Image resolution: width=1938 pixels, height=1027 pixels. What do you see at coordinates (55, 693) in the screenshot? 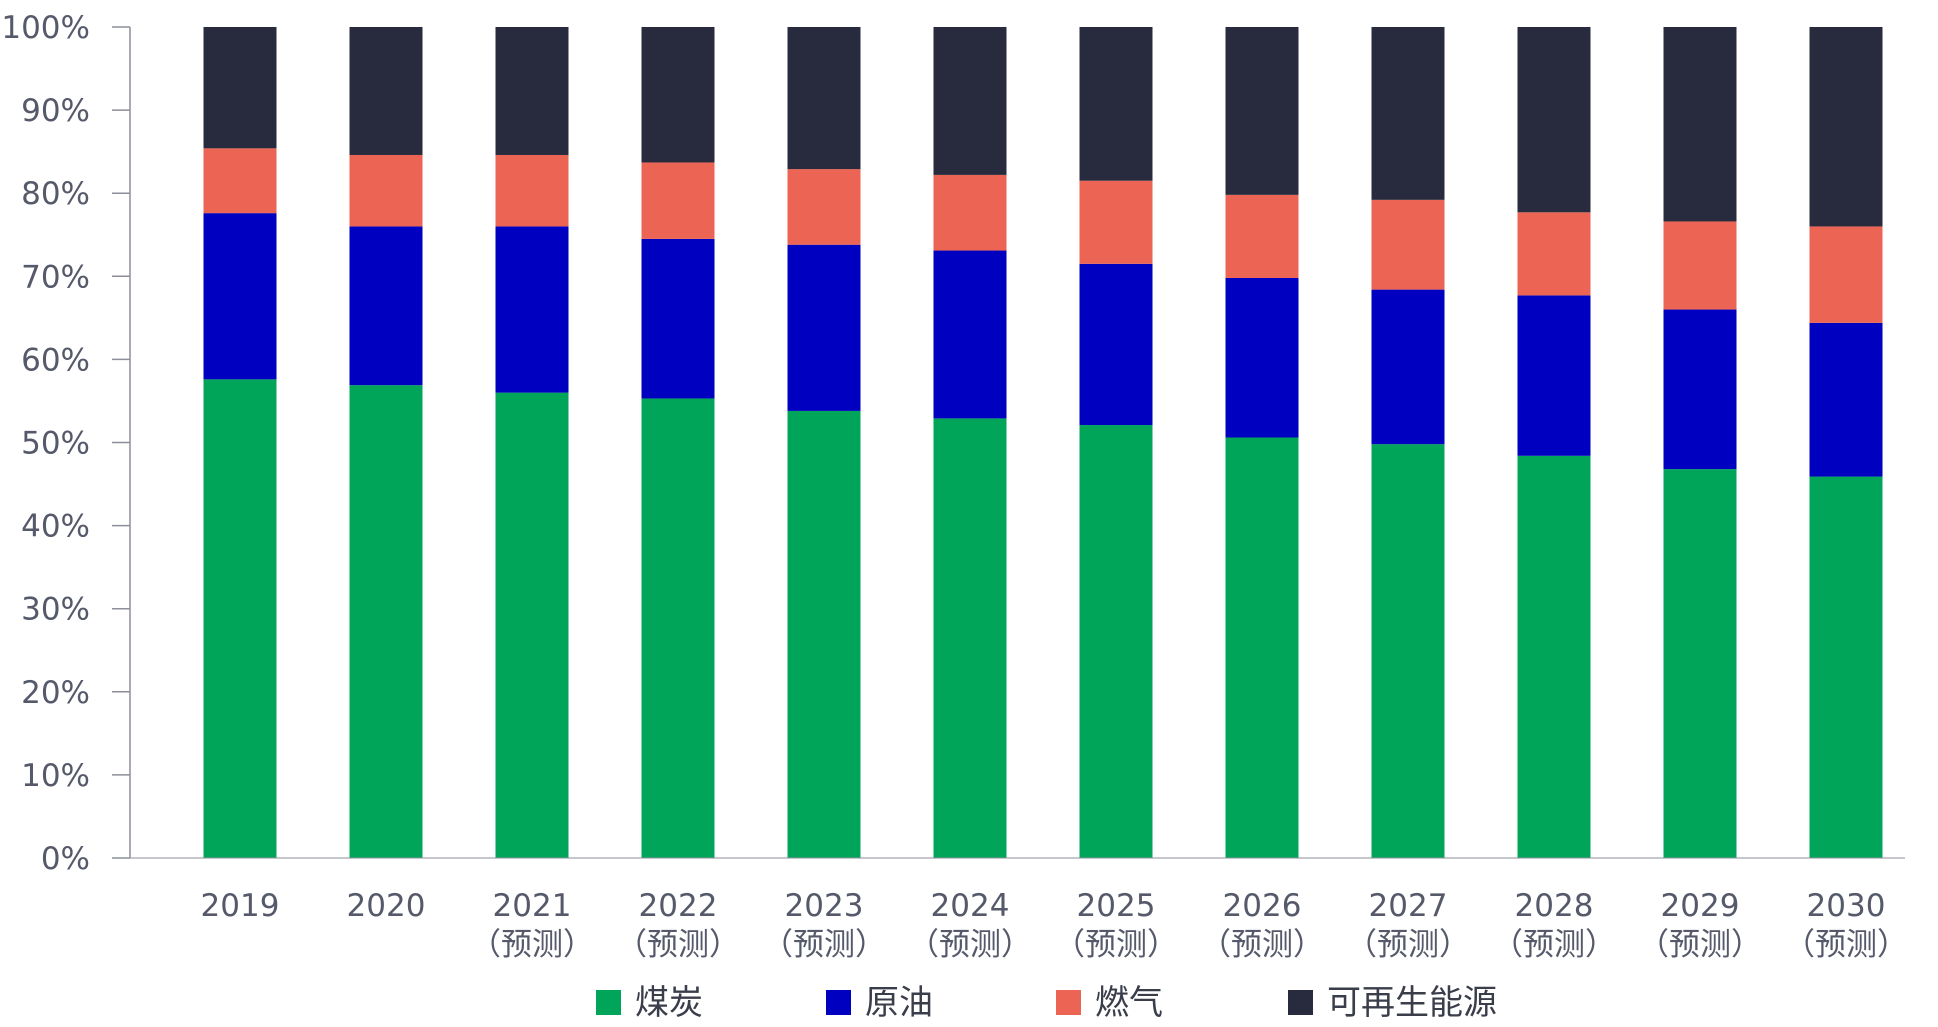
I see `y-tick-label: 20%` at bounding box center [55, 693].